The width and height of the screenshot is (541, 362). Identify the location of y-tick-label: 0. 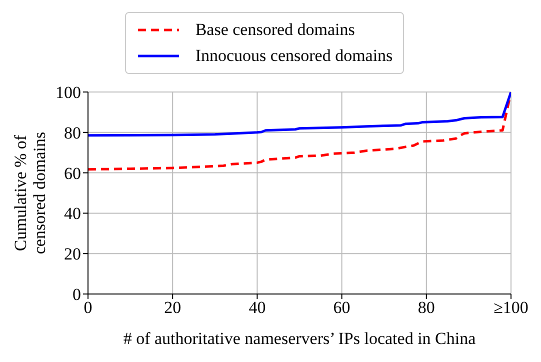
(76, 294).